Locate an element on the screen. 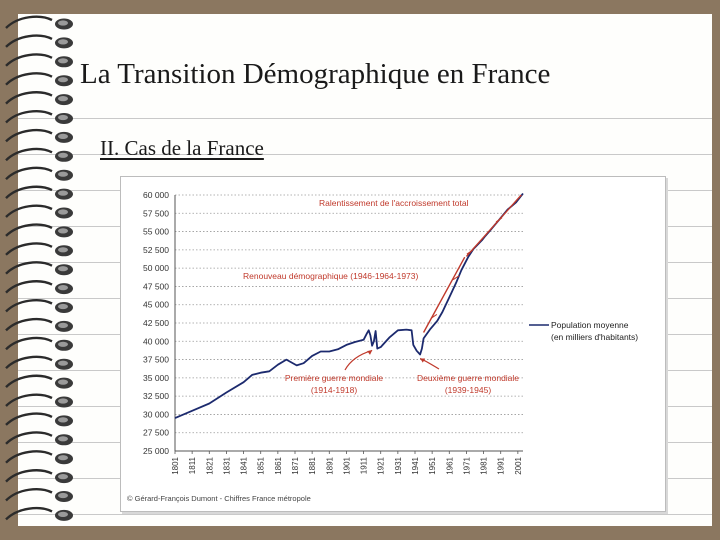 Image resolution: width=720 pixels, height=540 pixels. x-tick-label: 1941 is located at coordinates (415, 465).